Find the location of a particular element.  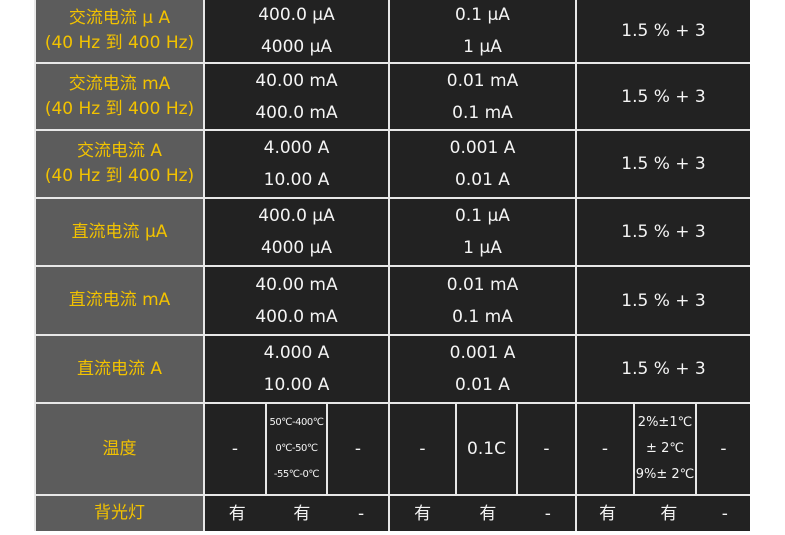

row-label: 交流电流 μ A (40 Hz 到 400 Hz) is located at coordinates (119, 31).